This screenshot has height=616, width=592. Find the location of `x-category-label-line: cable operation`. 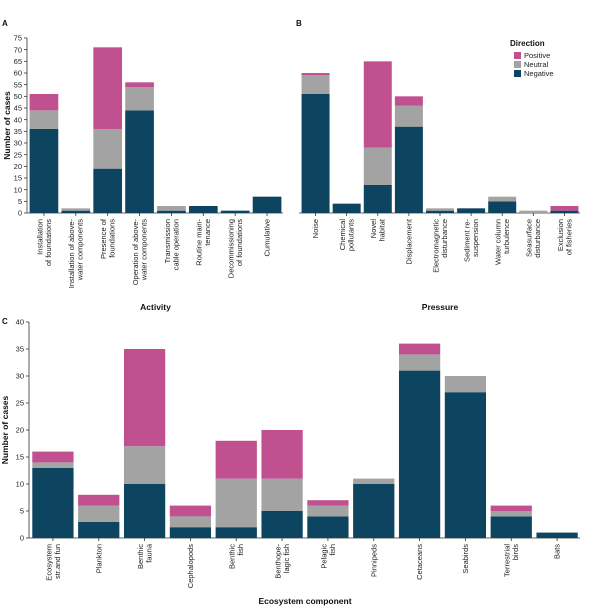

x-category-label-line: cable operation is located at coordinates (175, 244).